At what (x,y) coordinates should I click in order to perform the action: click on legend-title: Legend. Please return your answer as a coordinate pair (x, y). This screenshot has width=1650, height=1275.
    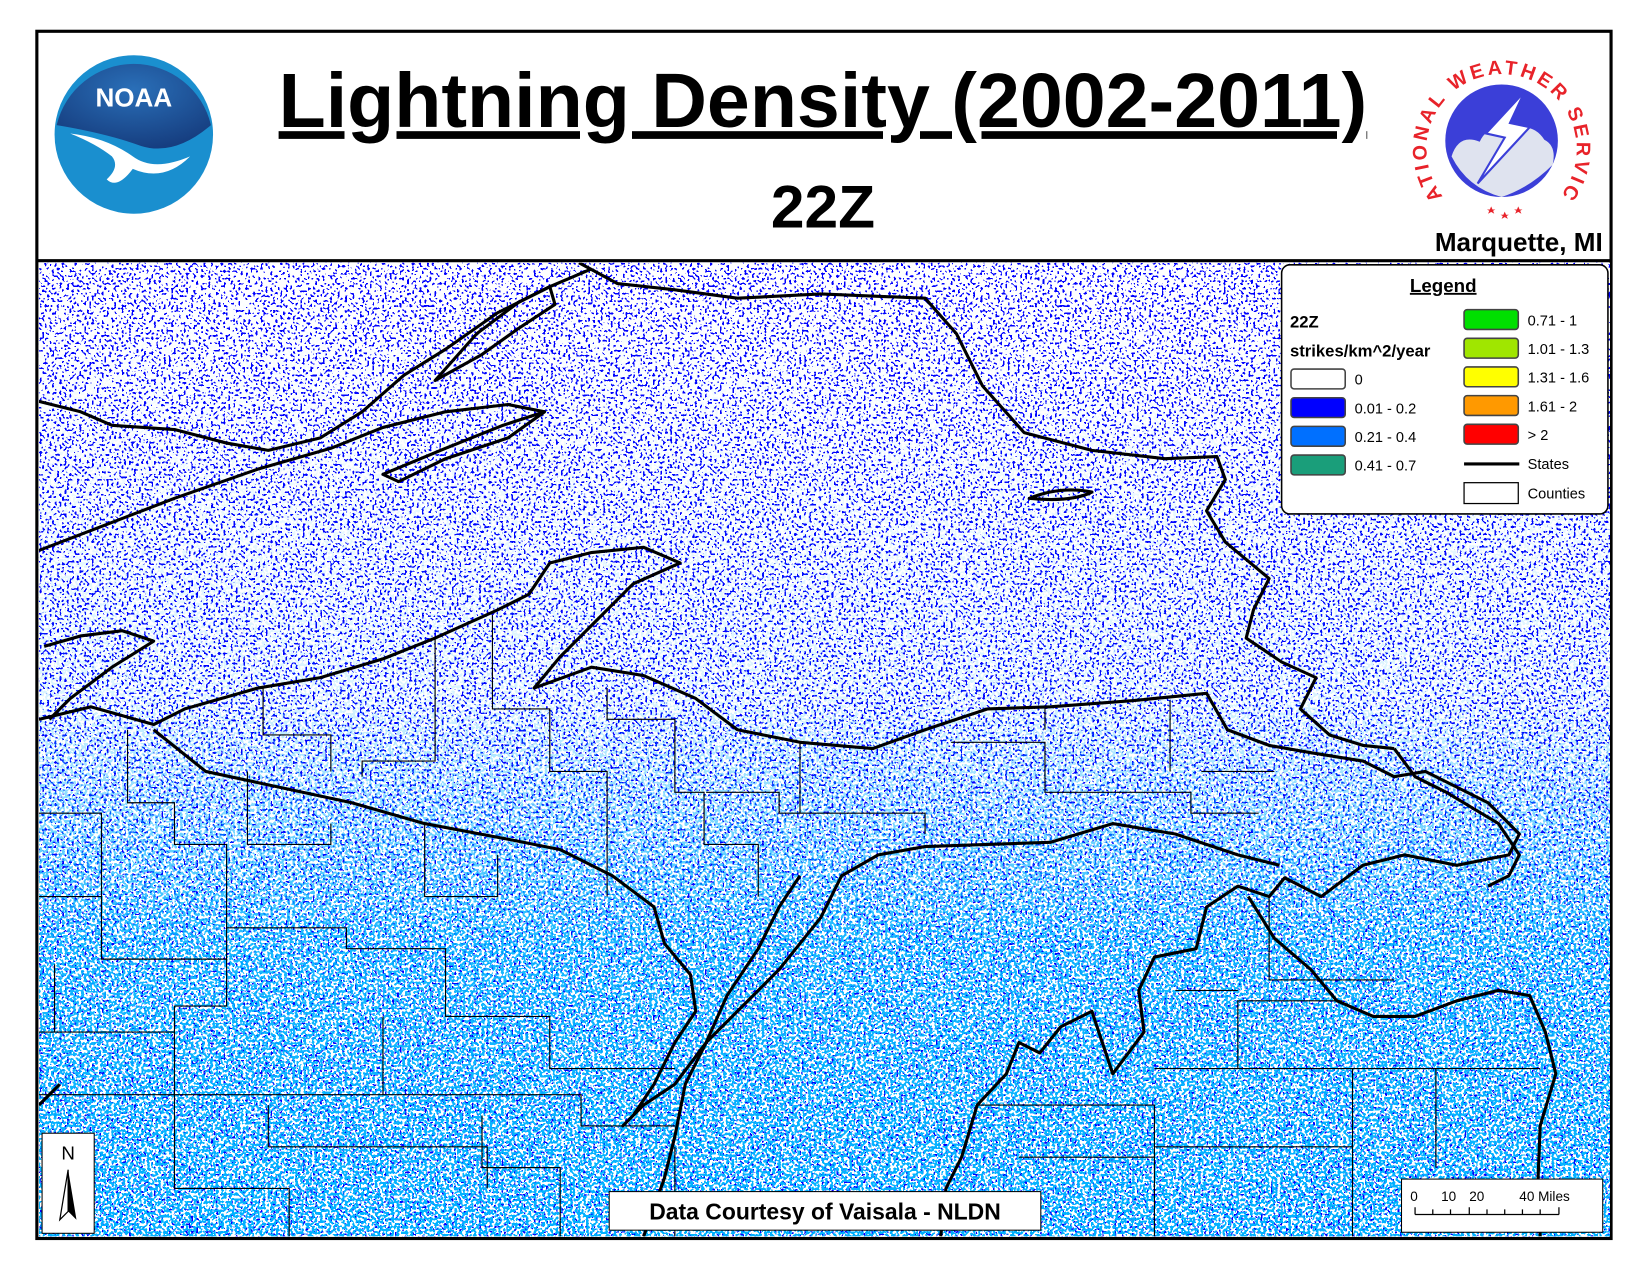
    Looking at the image, I should click on (1443, 285).